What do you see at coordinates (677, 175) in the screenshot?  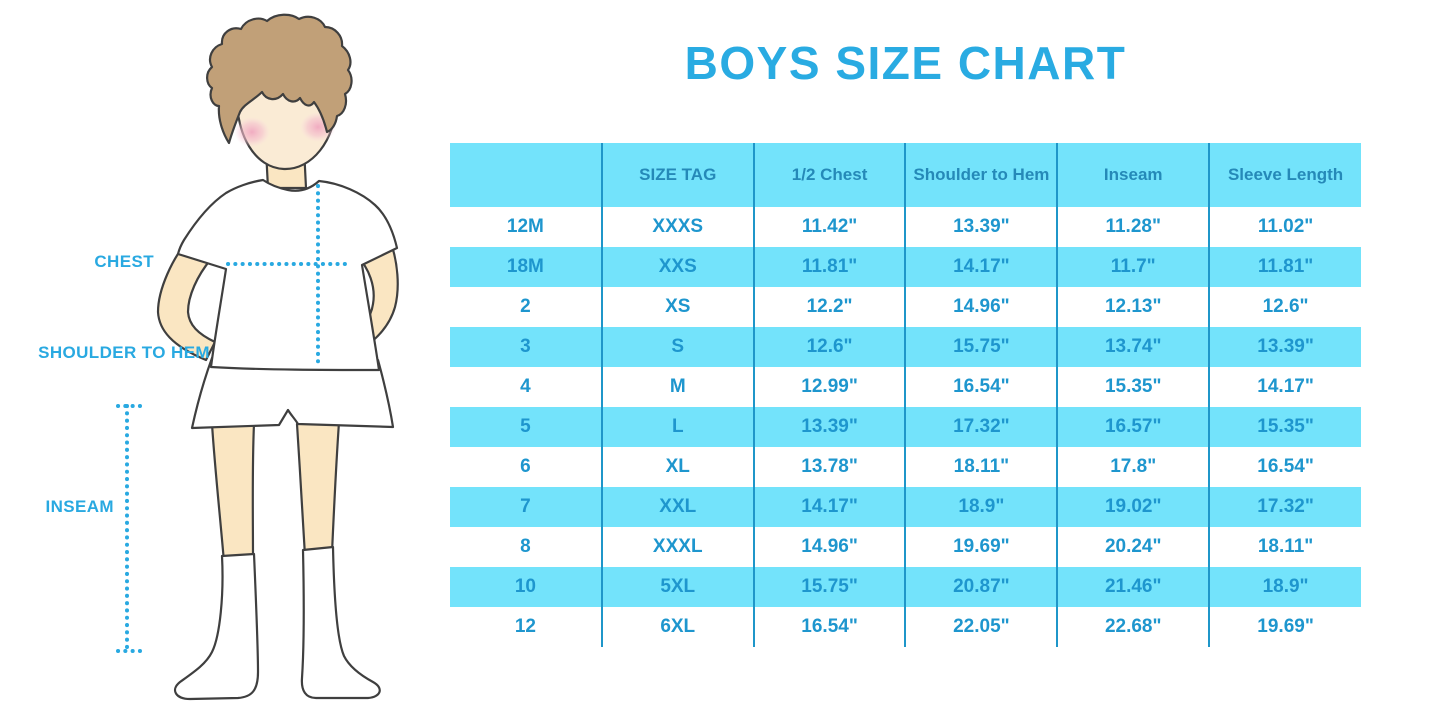 I see `header-cell-size-tag: SIZE TAG` at bounding box center [677, 175].